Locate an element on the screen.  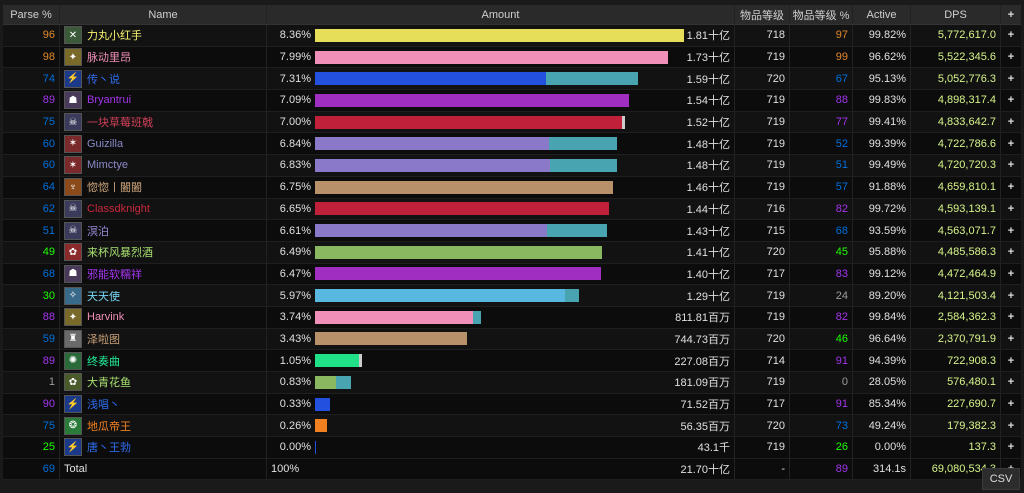
amount-cell: 6.61% 1.43十亿 is located at coordinates (501, 230).